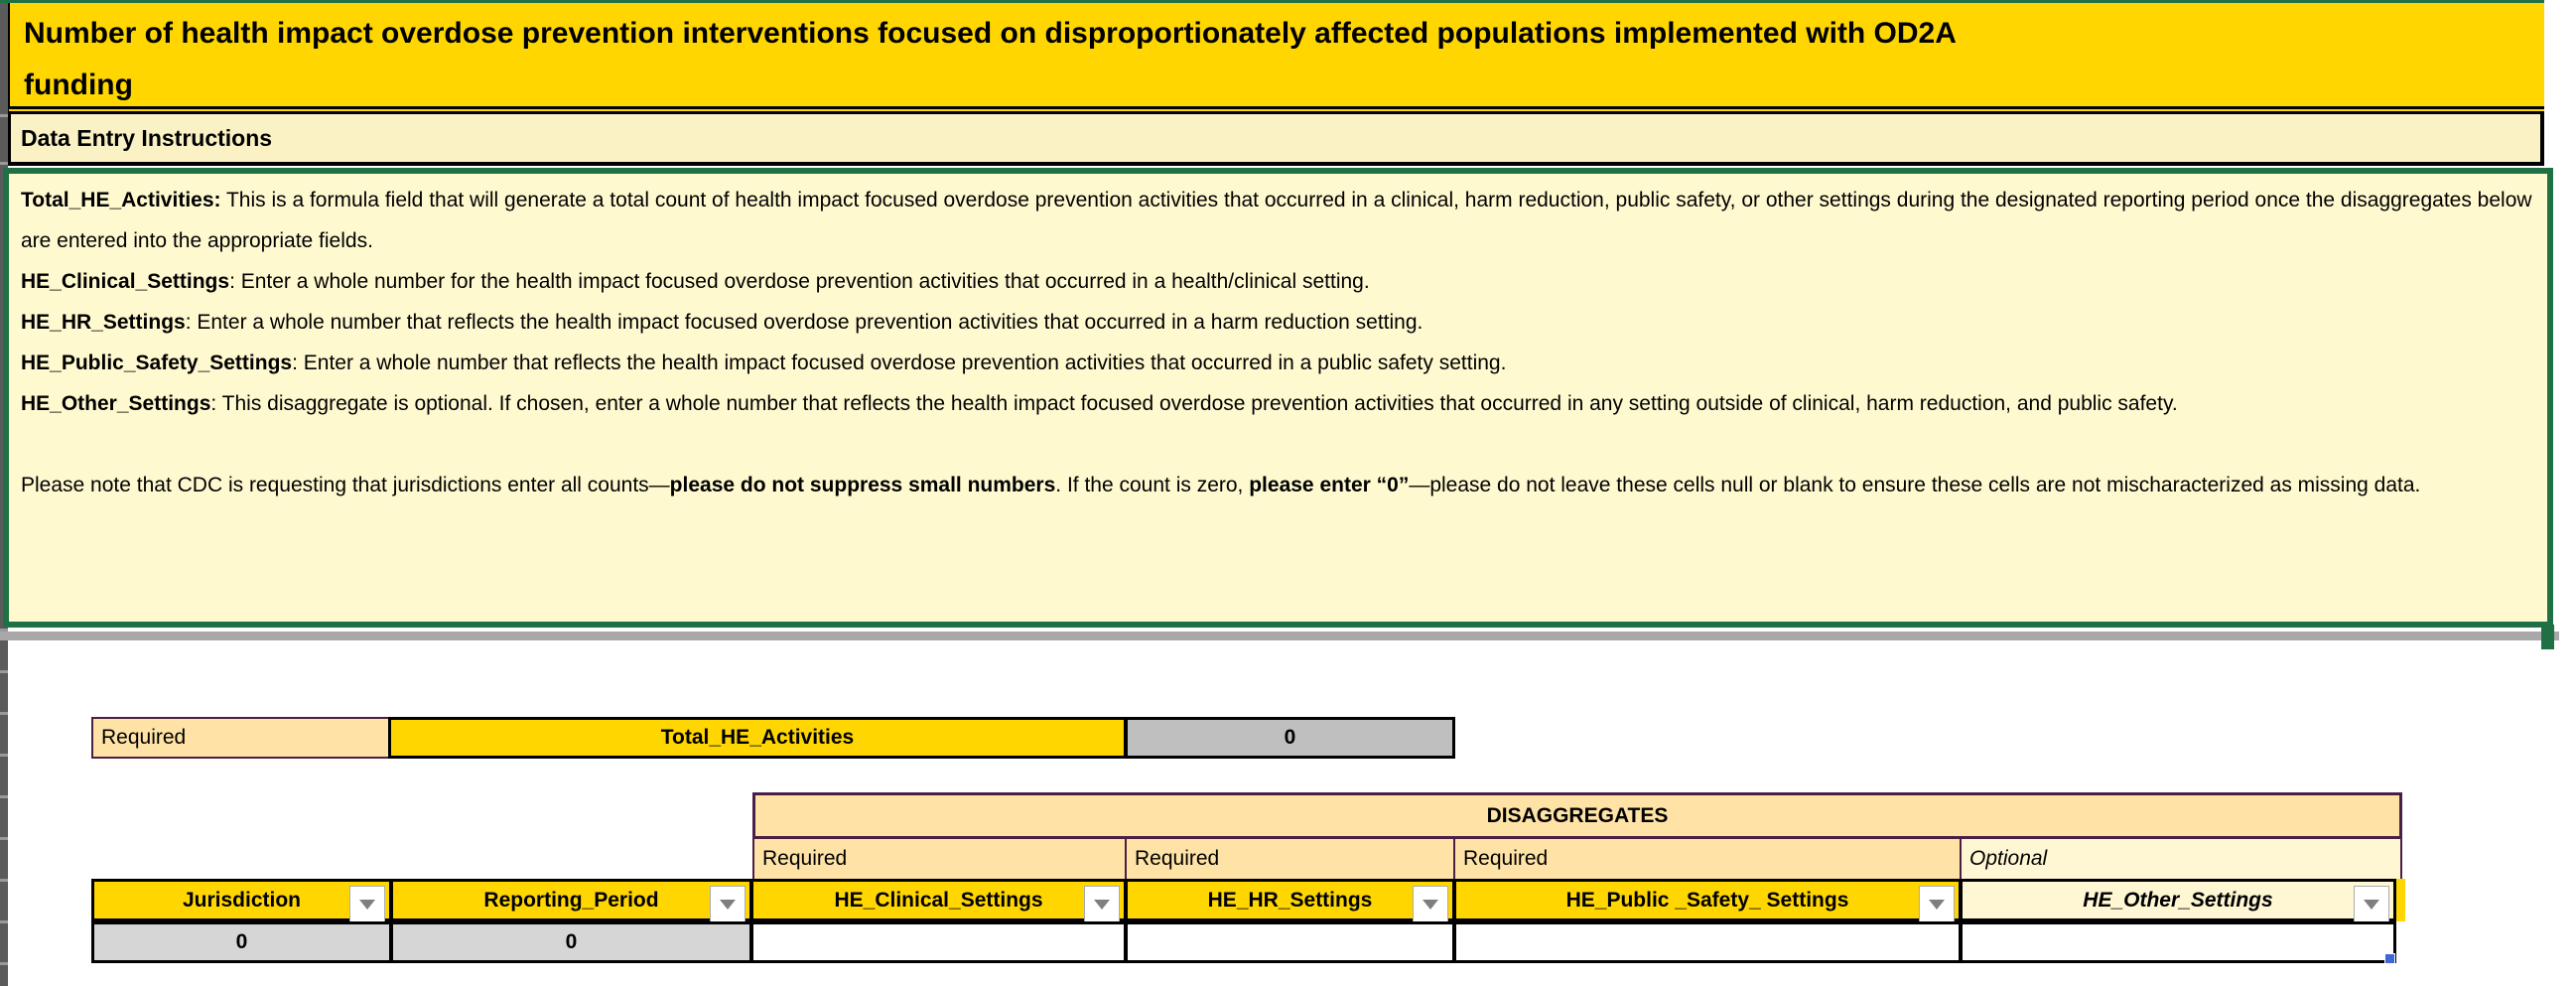 This screenshot has width=2576, height=986. I want to click on requirement-label-hr: Required, so click(1290, 859).